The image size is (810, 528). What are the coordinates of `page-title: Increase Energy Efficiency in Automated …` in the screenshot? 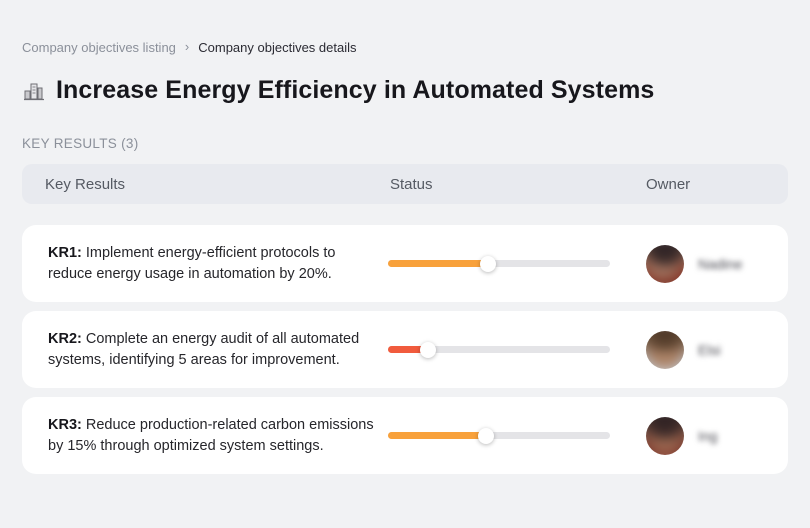 It's located at (355, 90).